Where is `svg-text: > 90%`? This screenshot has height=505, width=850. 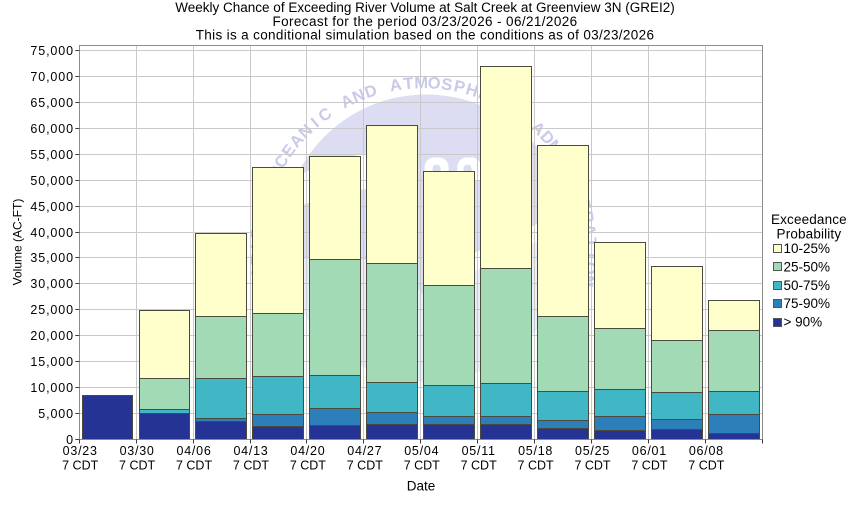
svg-text: > 90% is located at coordinates (803, 322).